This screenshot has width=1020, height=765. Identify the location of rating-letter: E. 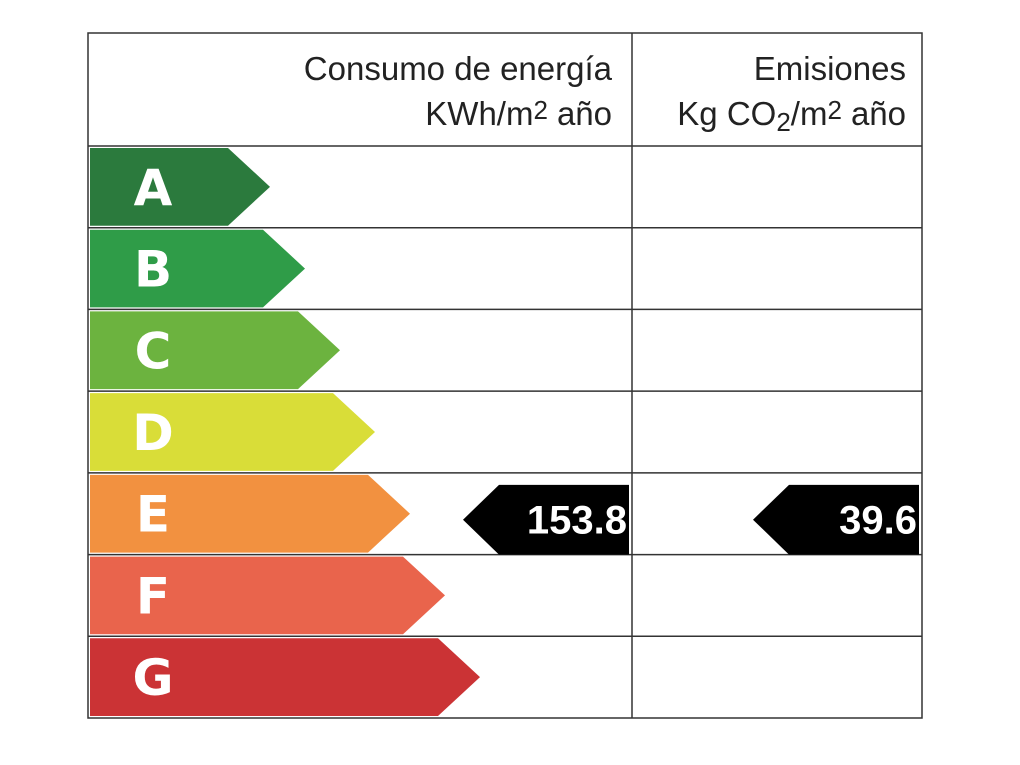
(153, 515).